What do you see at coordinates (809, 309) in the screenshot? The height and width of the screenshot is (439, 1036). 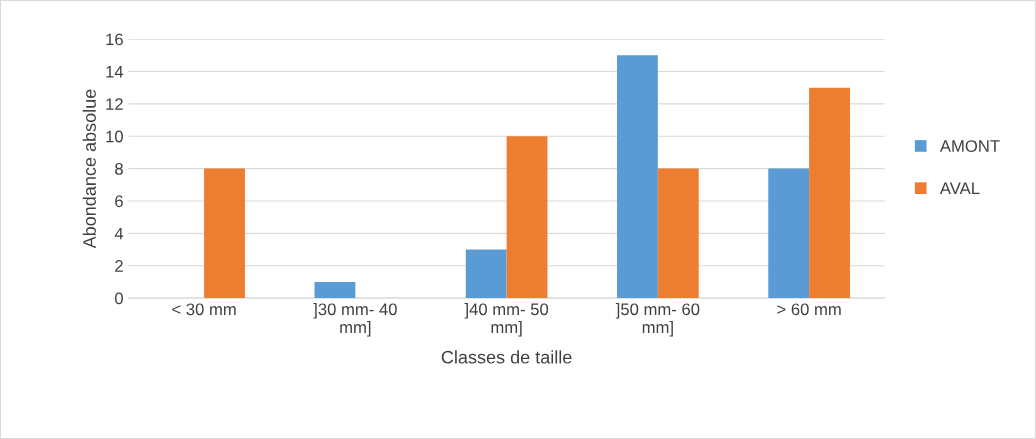 I see `x-tick-label: > 60 mm` at bounding box center [809, 309].